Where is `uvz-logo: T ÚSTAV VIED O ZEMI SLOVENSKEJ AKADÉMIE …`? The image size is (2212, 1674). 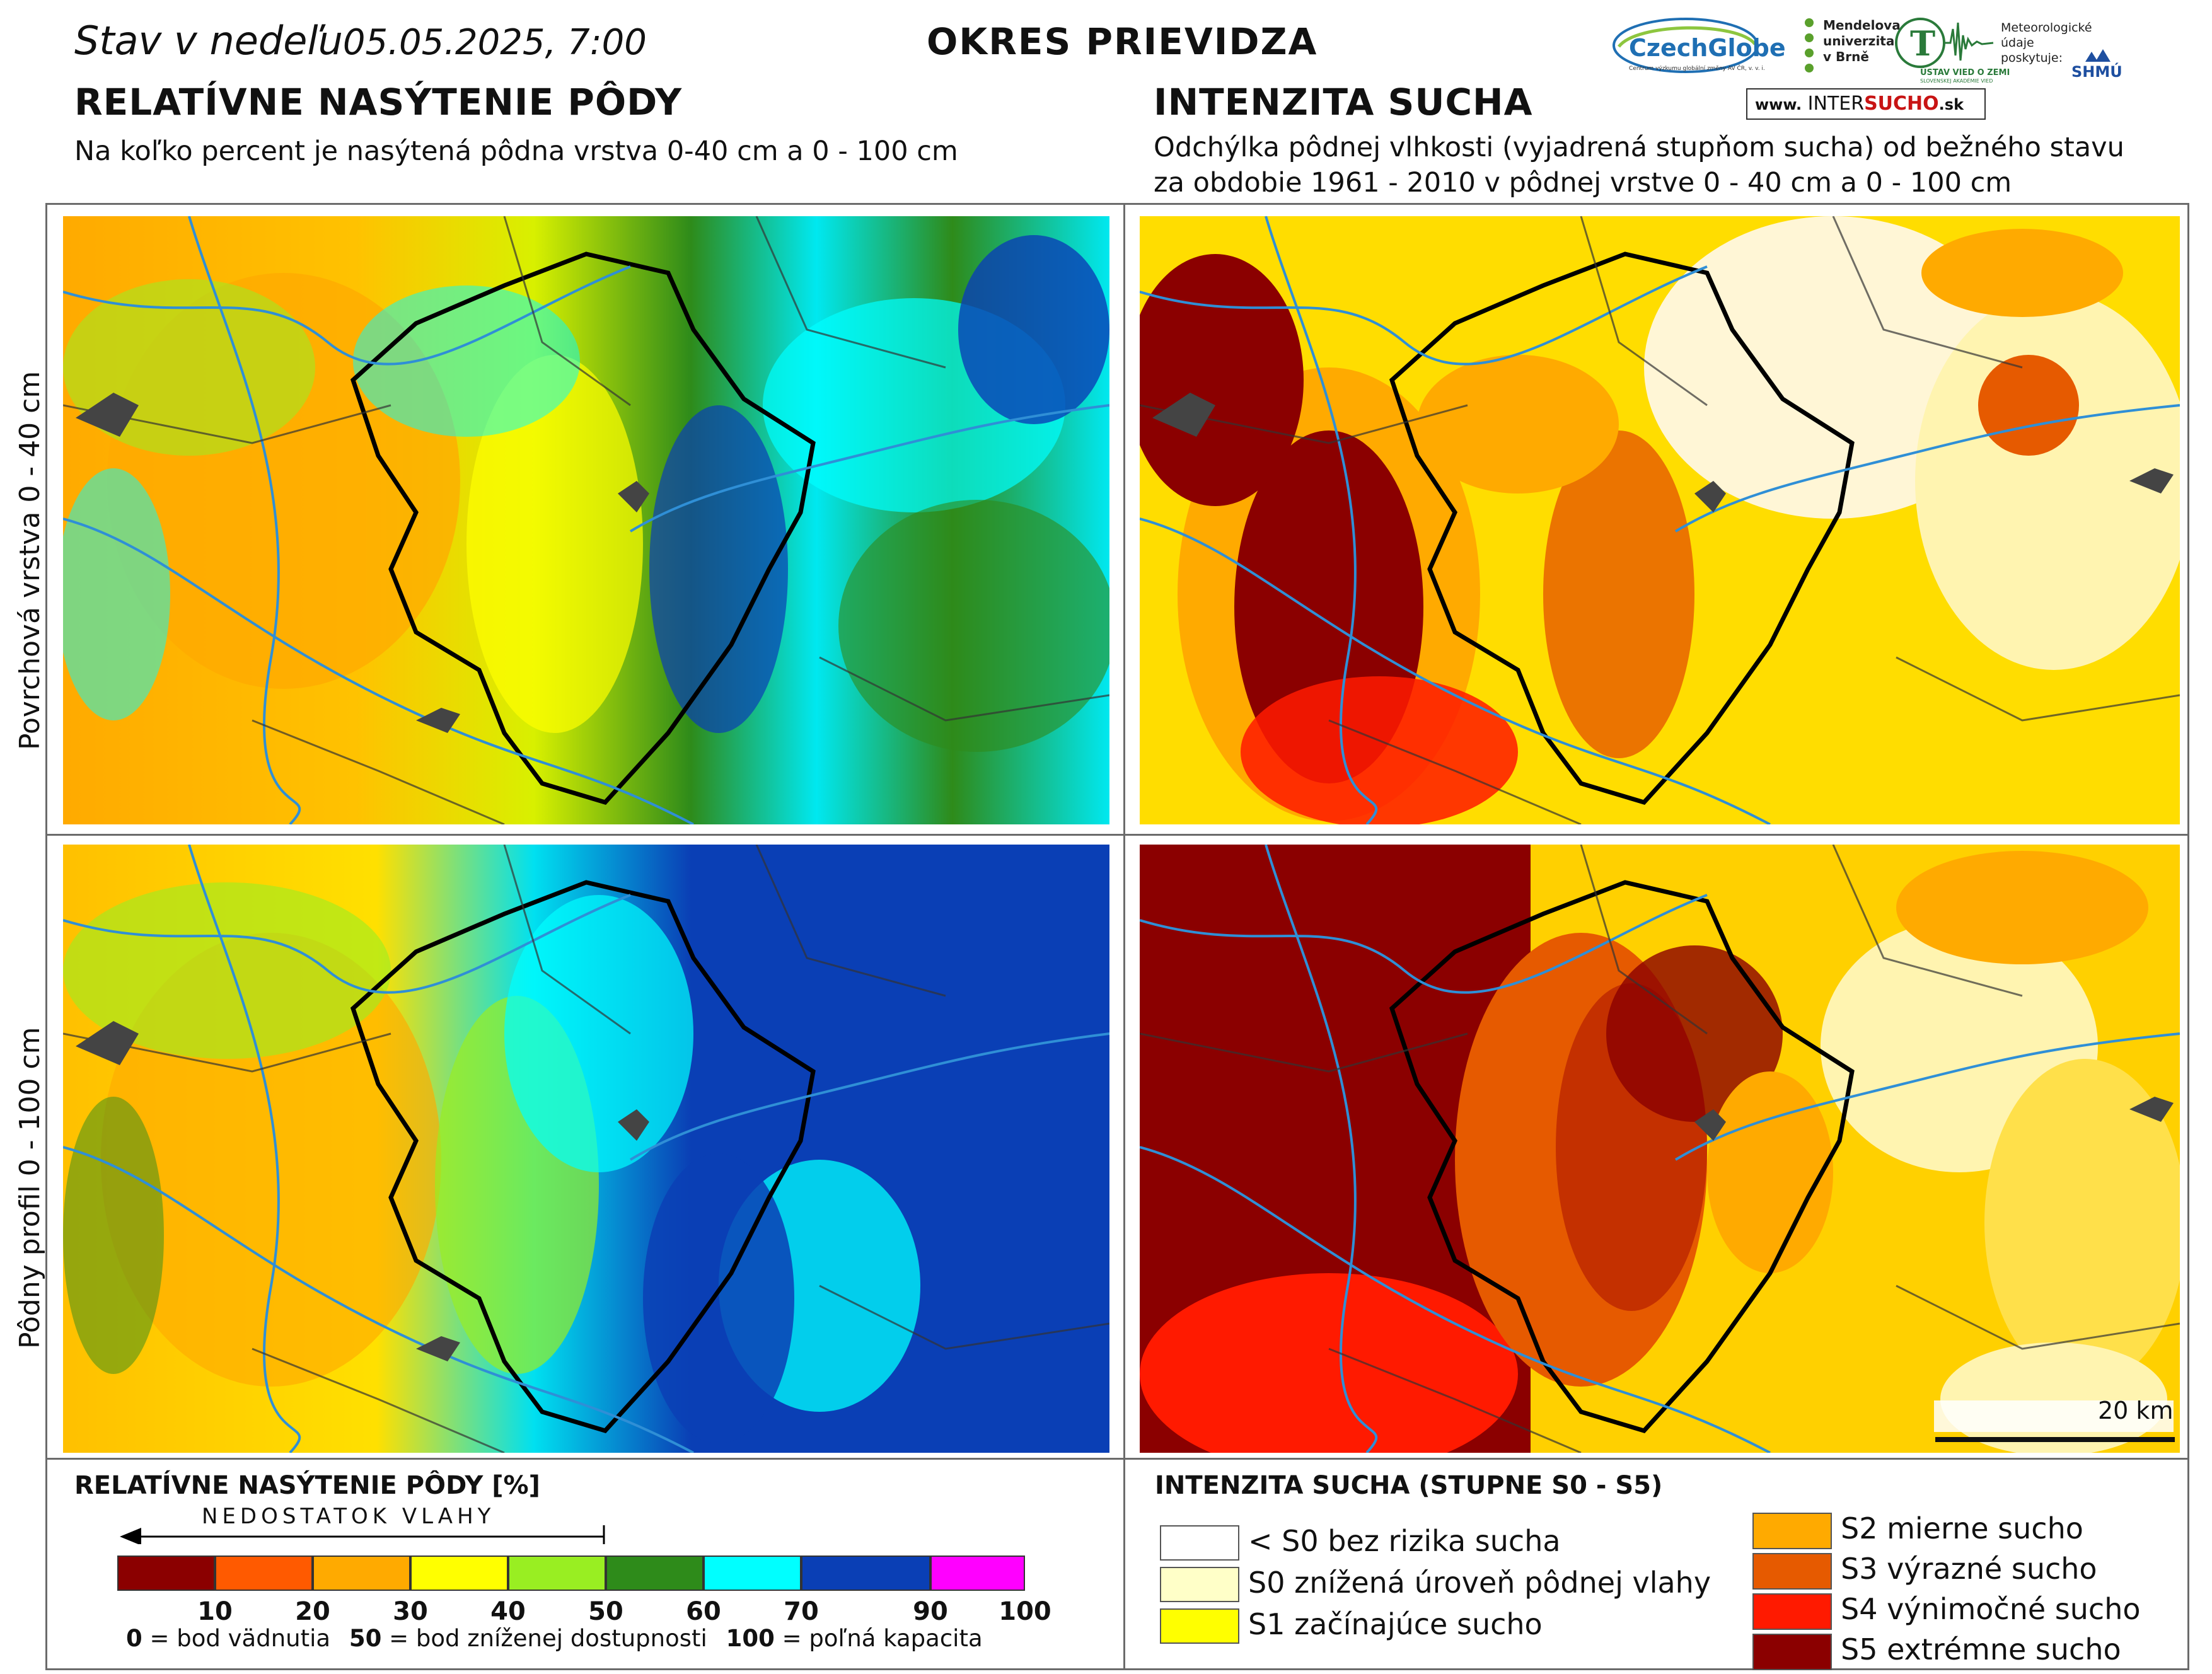
uvz-logo: T ÚSTAV VIED O ZEMI SLOVENSKEJ AKADÉMIE … is located at coordinates (1952, 51).